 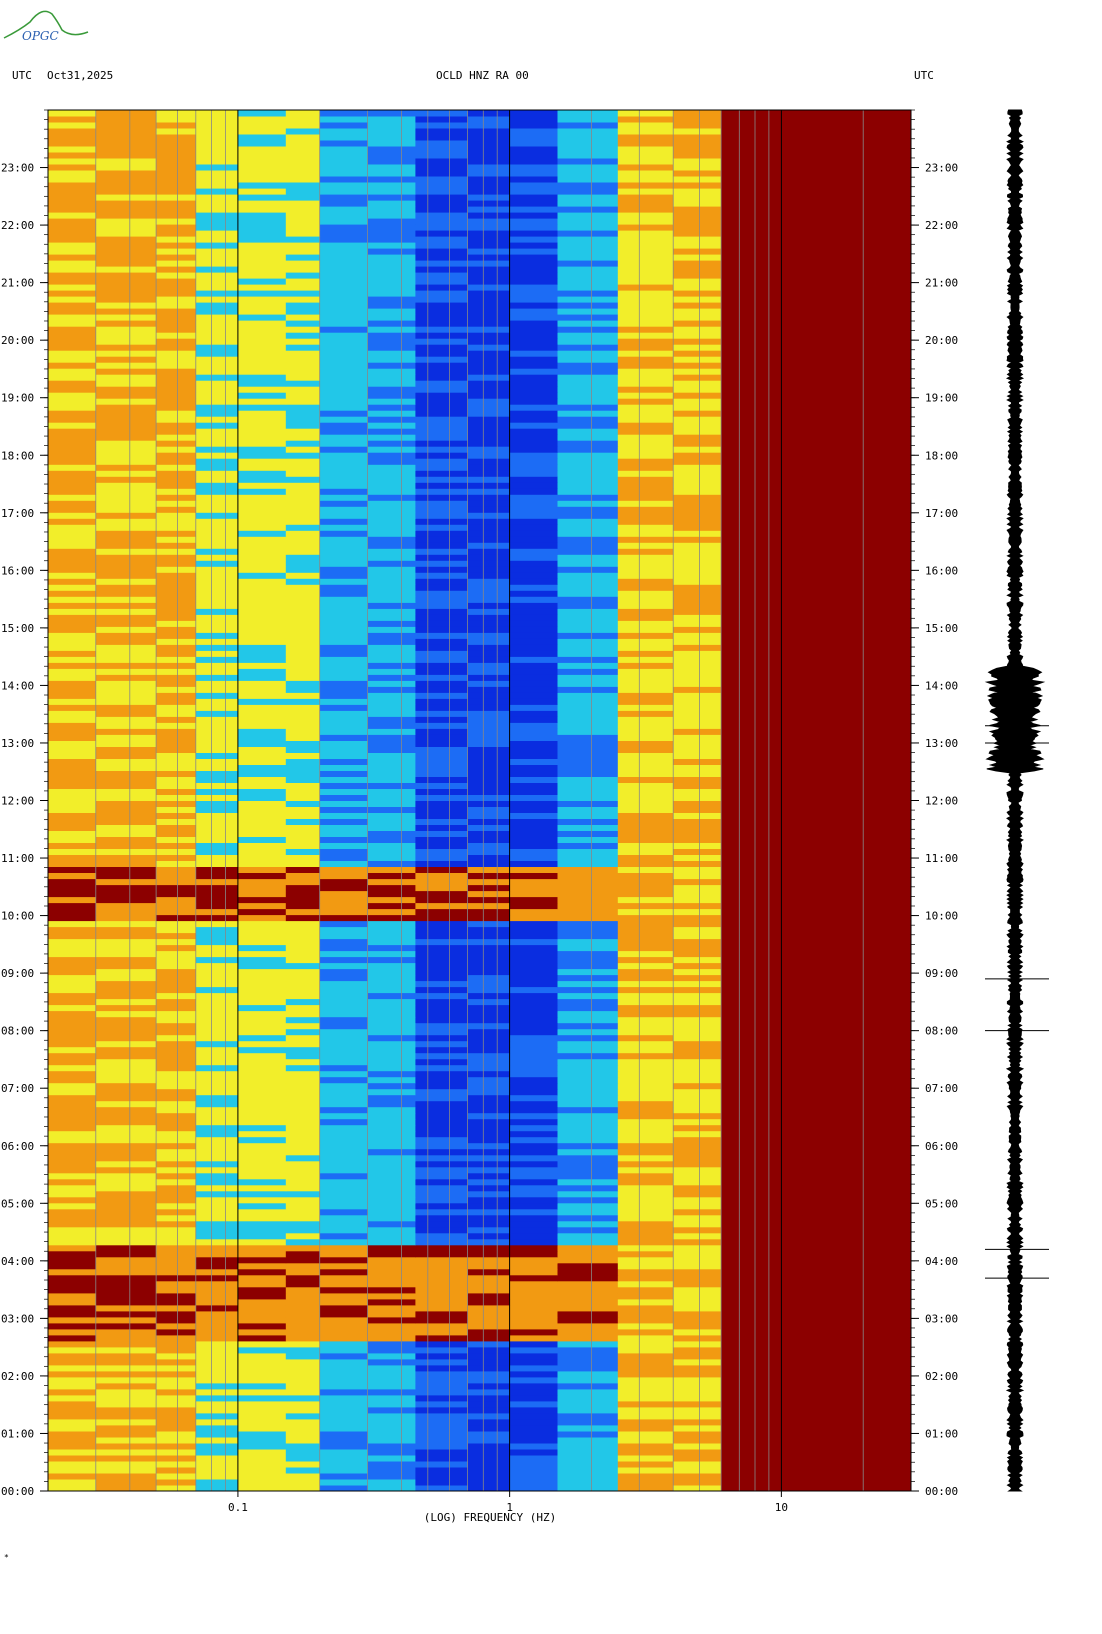 I want to click on opgc-logo: OPGC, so click(x=46, y=26).